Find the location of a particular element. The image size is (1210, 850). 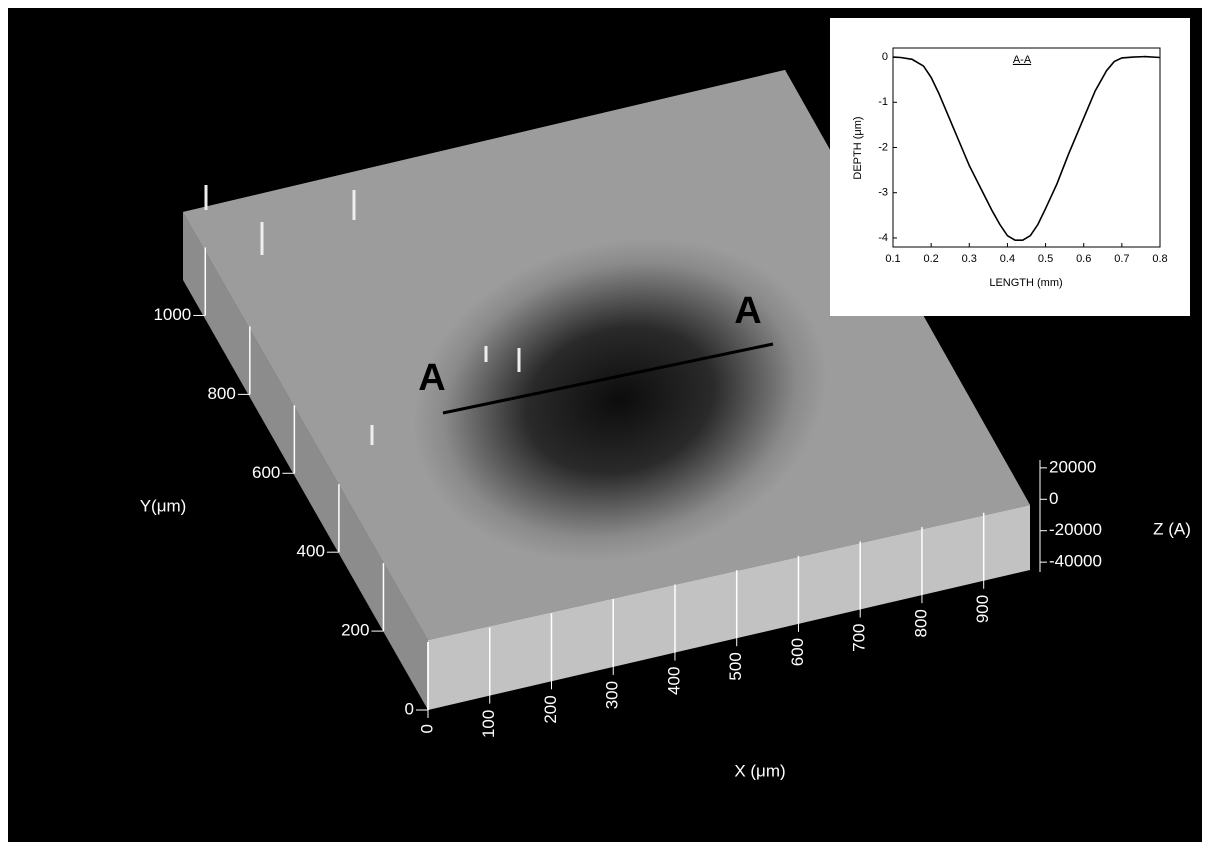

x-tick-label: 500 is located at coordinates (735, 666).